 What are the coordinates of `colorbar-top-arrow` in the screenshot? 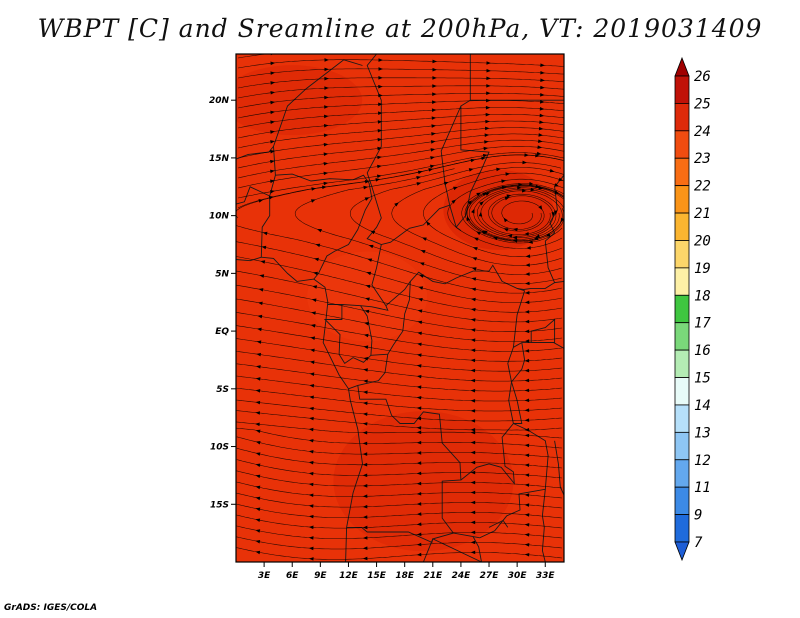 It's located at (682, 66).